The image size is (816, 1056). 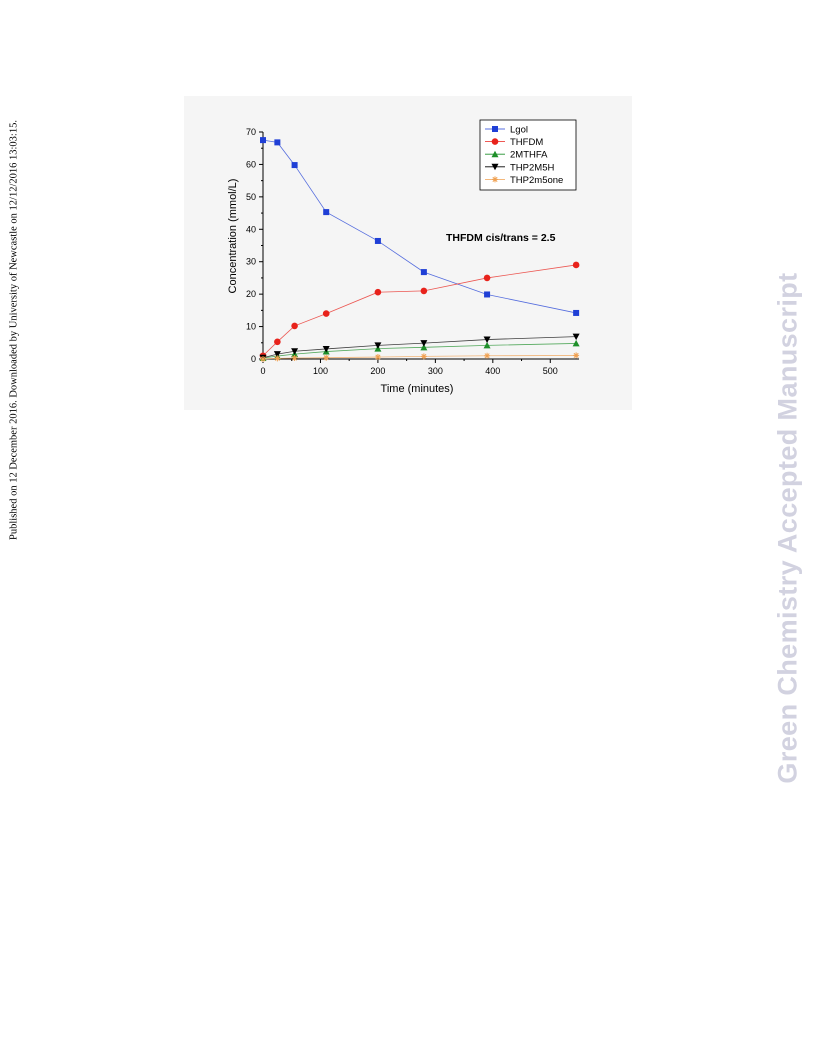 I want to click on legend-label-thfdm: THFDM, so click(x=526, y=142).